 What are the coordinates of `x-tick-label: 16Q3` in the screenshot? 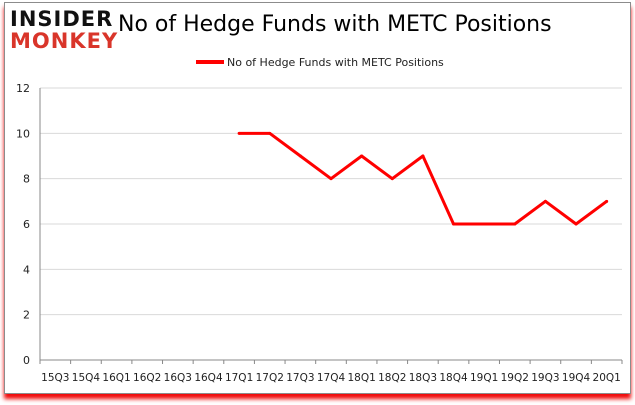 It's located at (178, 378).